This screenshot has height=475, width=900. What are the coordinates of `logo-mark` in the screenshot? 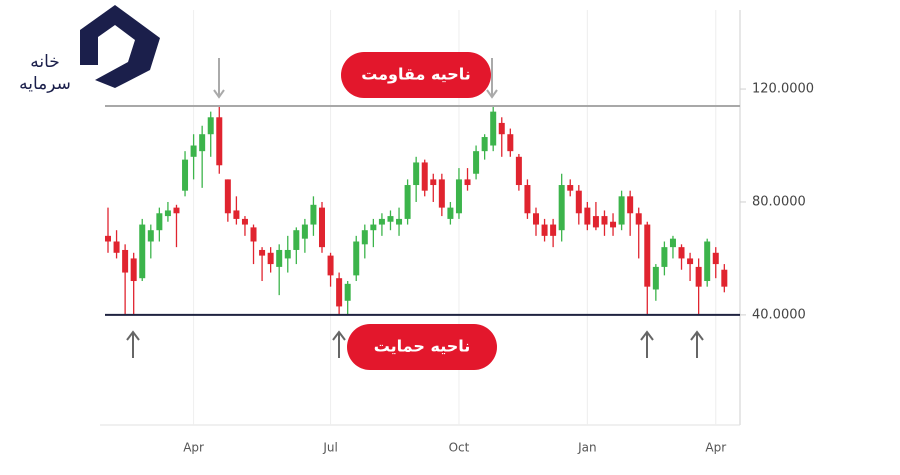 It's located at (120, 46).